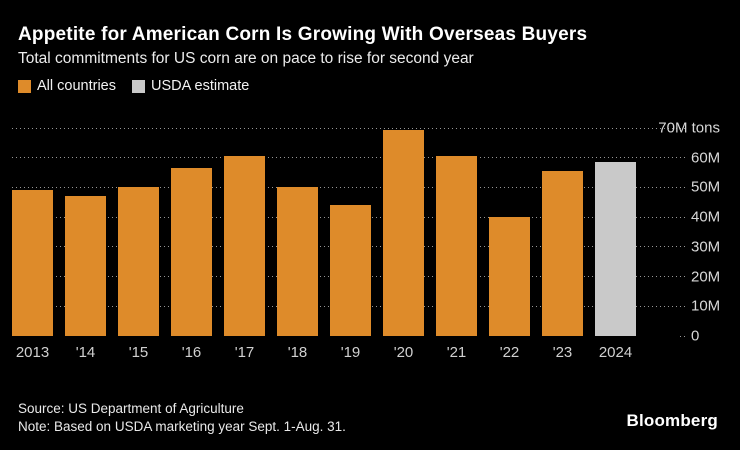  Describe the element at coordinates (32, 352) in the screenshot. I see `x-axis-label-2013: 2013` at that location.